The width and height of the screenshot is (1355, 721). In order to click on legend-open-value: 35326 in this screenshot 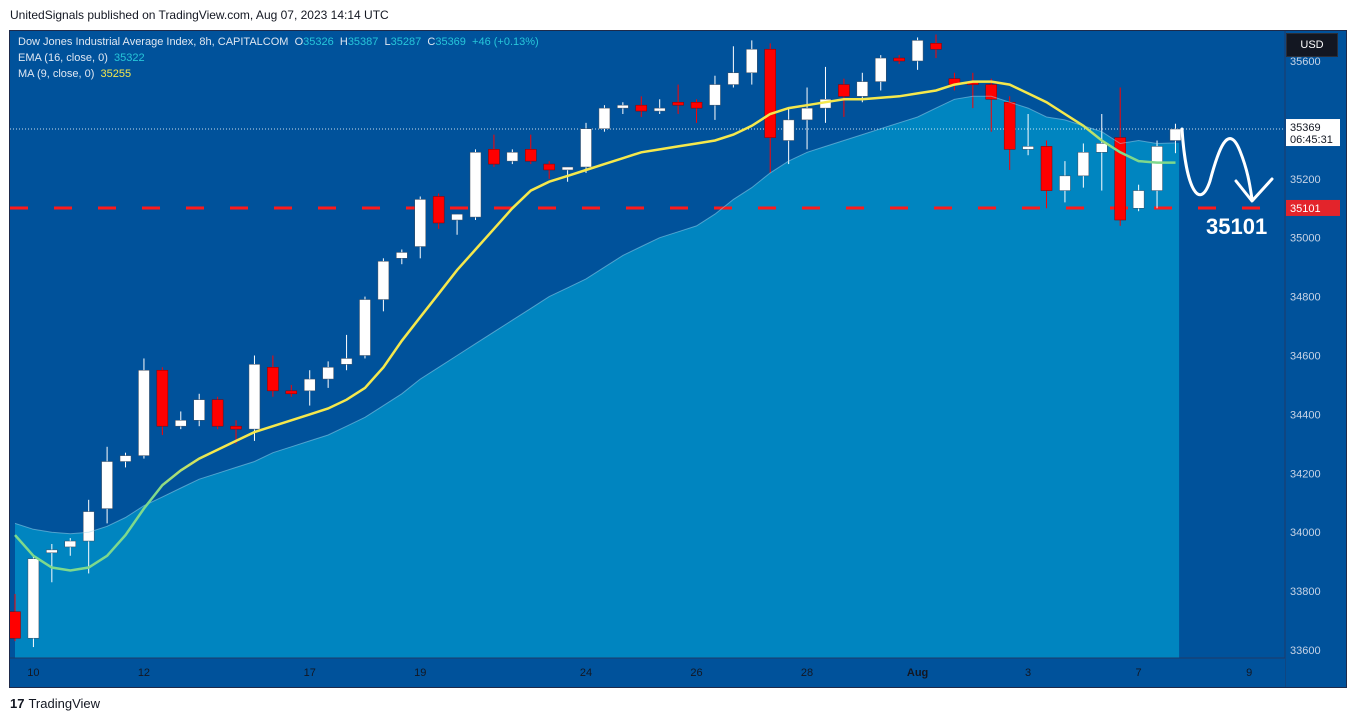, I will do `click(318, 42)`.